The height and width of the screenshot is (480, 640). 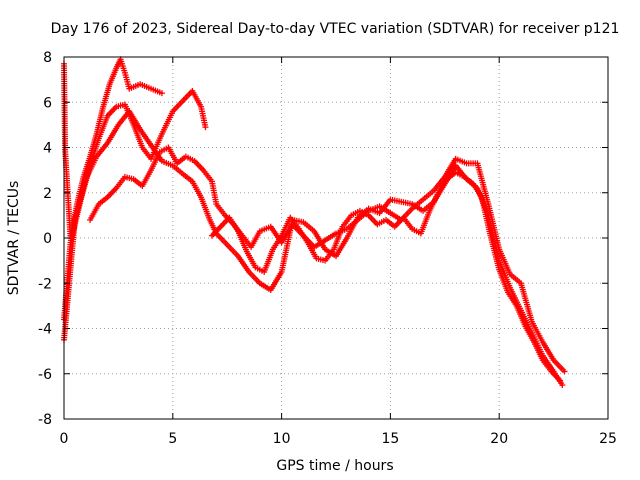 What do you see at coordinates (47, 194) in the screenshot?
I see `y-tick-label: 2` at bounding box center [47, 194].